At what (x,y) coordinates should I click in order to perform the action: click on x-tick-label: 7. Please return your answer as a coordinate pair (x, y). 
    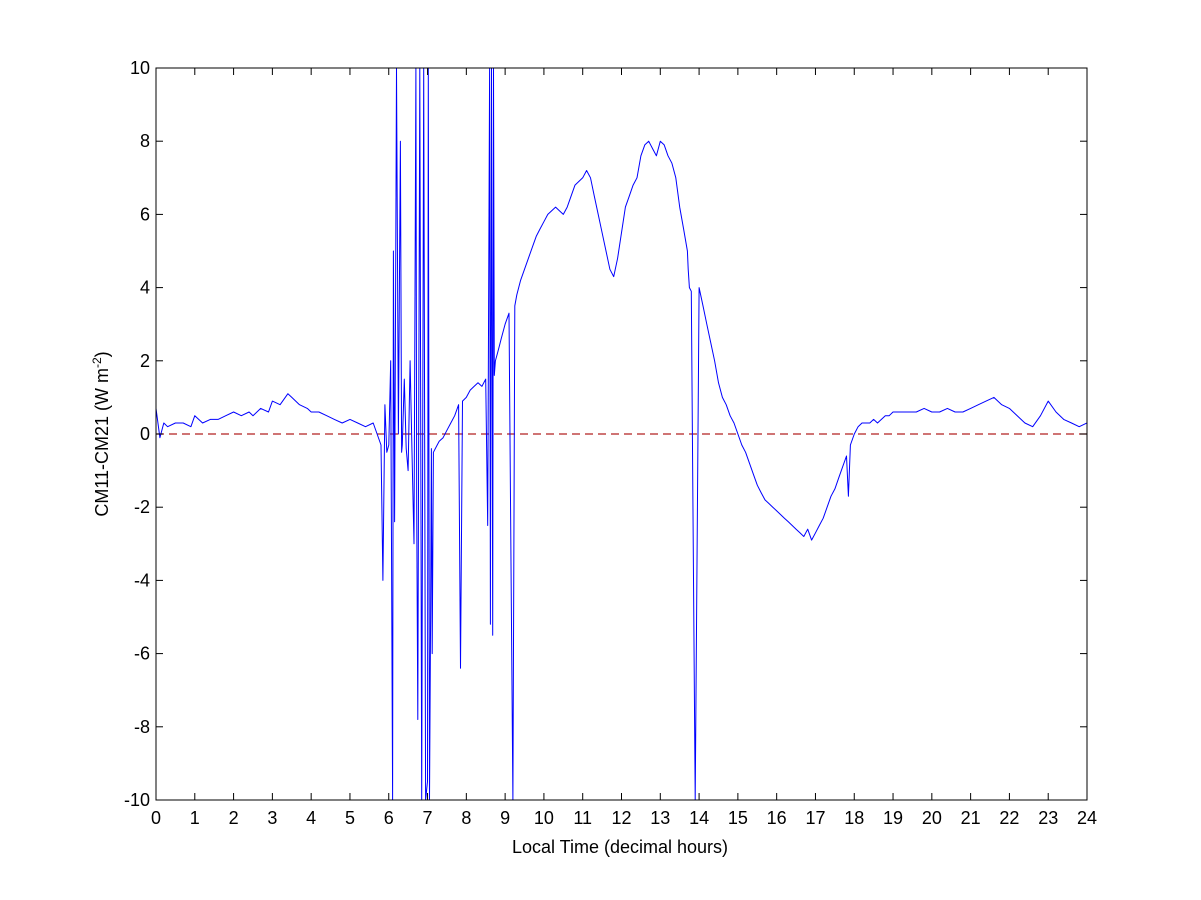
    Looking at the image, I should click on (428, 818).